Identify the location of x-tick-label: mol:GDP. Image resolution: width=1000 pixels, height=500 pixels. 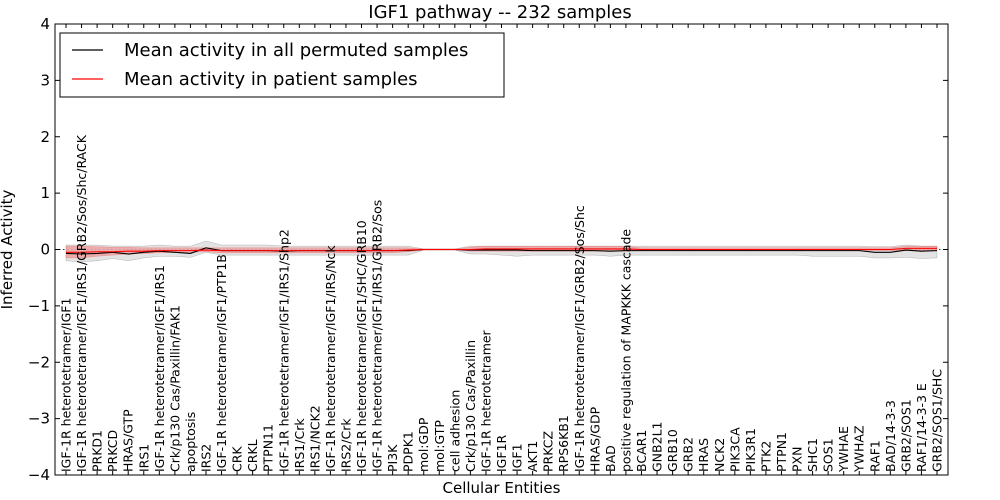
(423, 444).